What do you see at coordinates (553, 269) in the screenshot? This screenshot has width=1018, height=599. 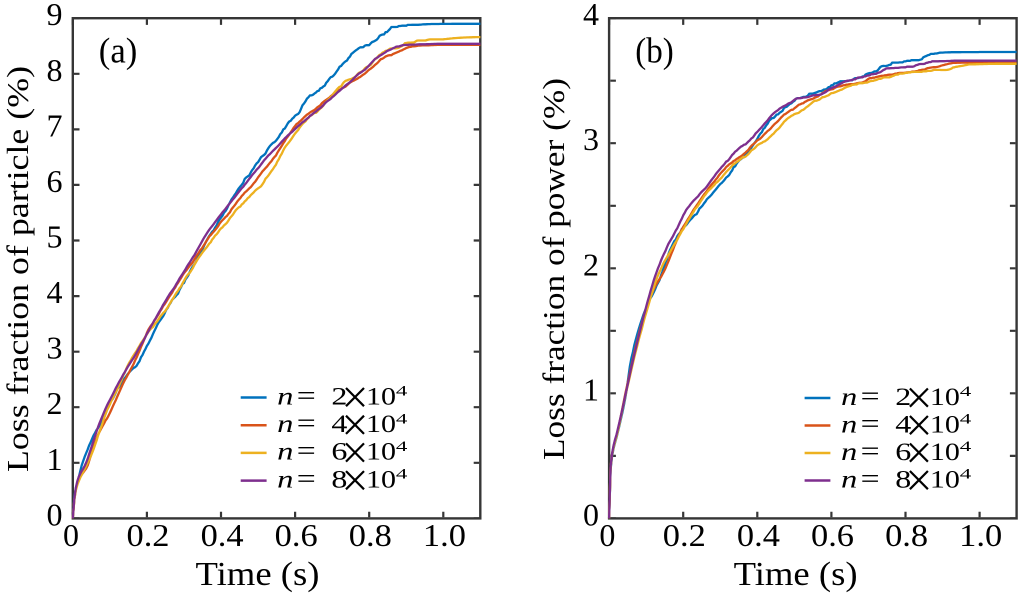 I see `svg-text: Loss fraction of power (%)` at bounding box center [553, 269].